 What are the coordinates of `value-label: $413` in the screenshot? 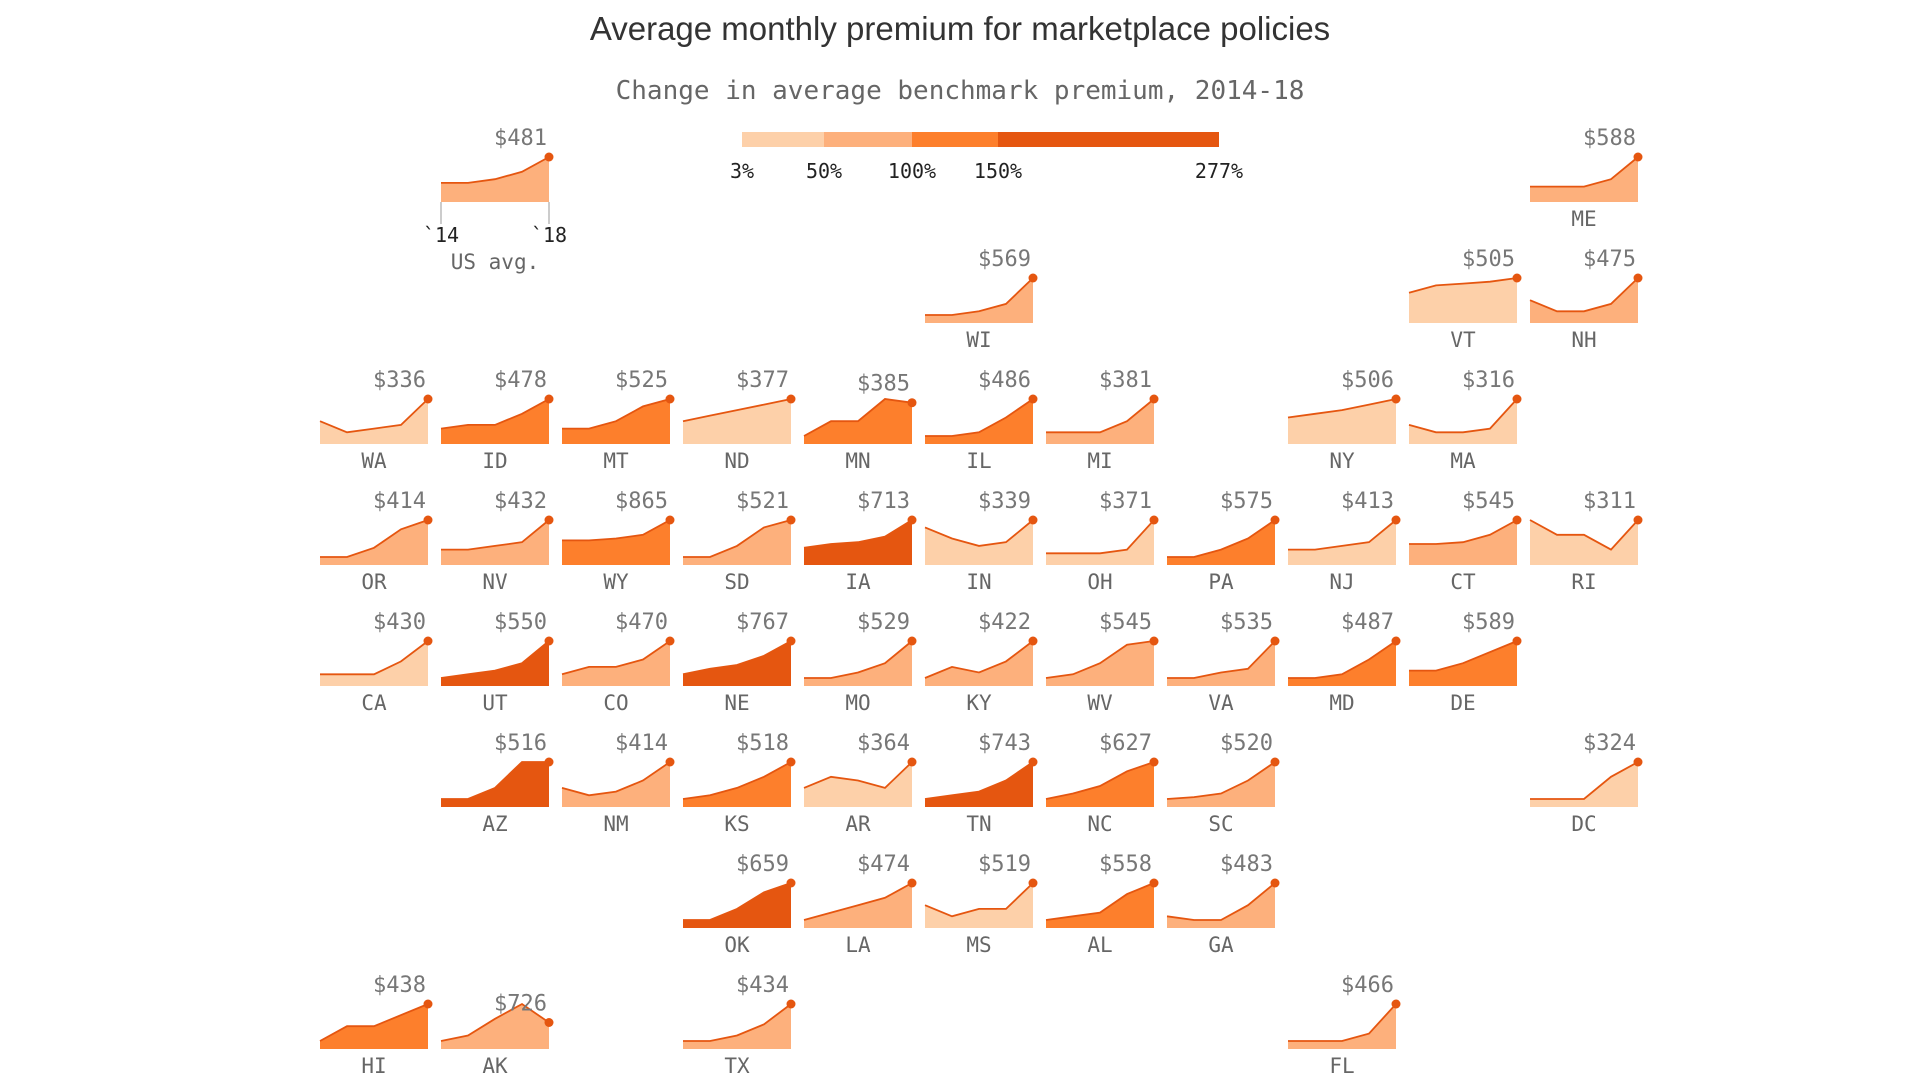 It's located at (1367, 501).